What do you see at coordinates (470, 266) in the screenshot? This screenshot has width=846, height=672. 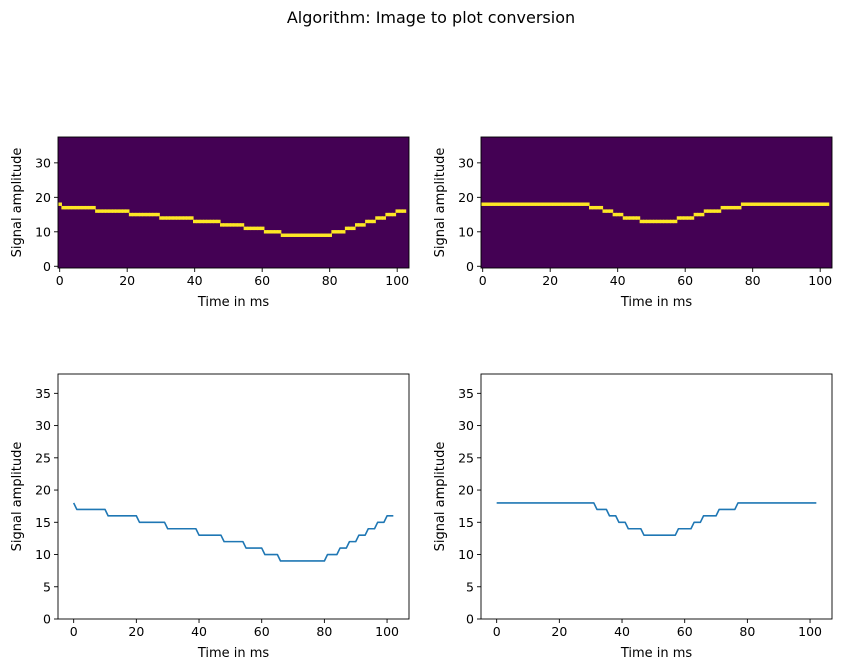 I see `y-tick-label: 0` at bounding box center [470, 266].